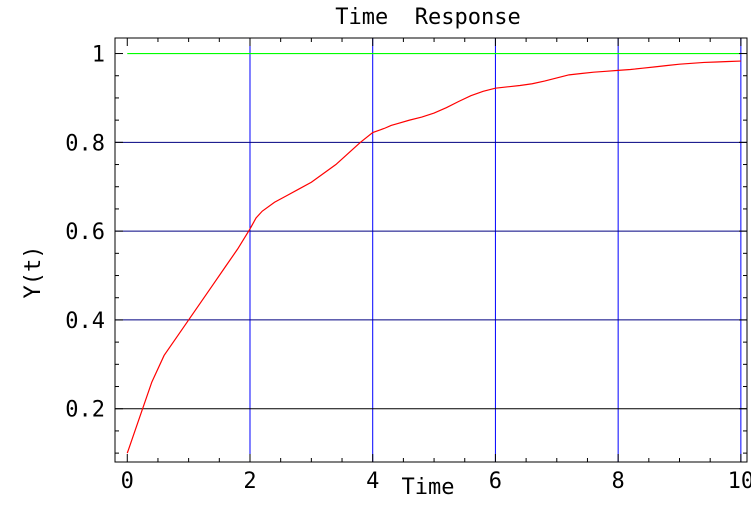 The image size is (751, 507). I want to click on y-tick-label-2: 0.6, so click(85, 232).